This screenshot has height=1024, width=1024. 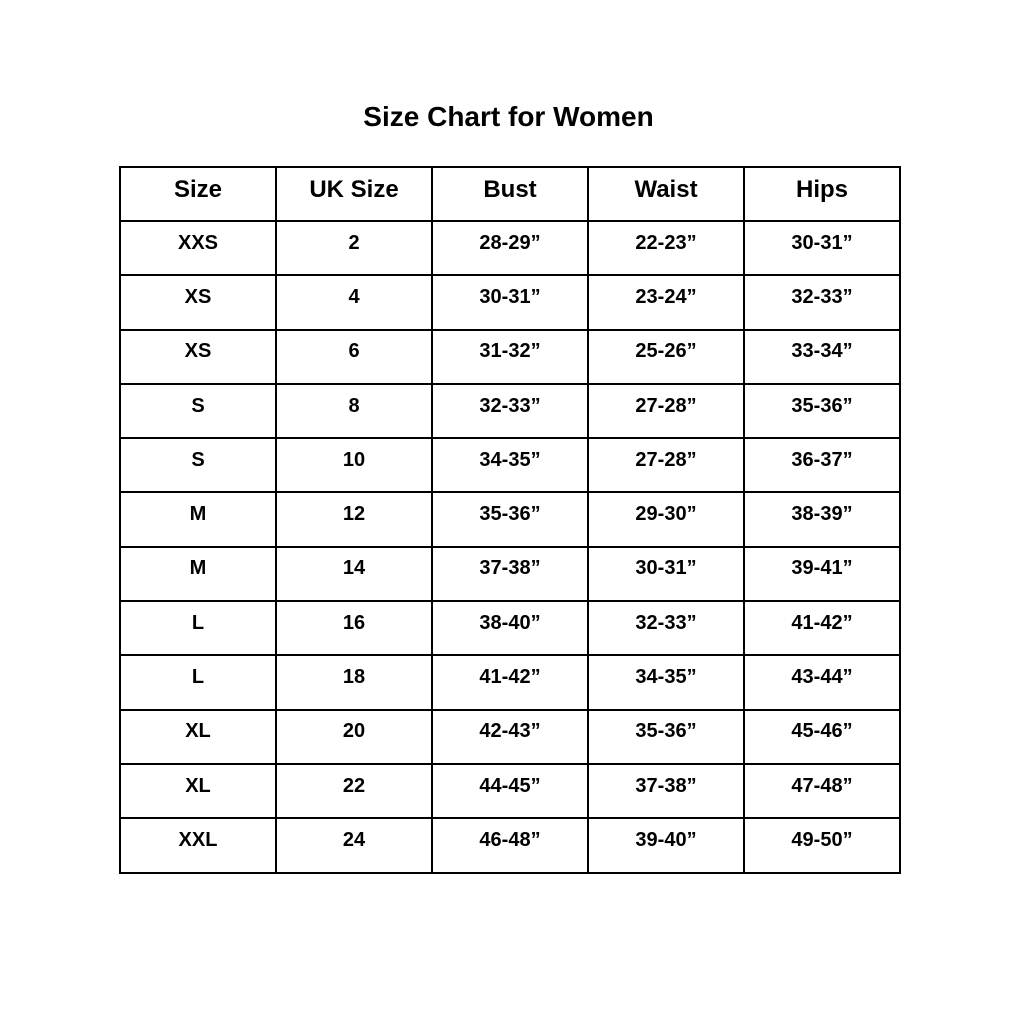 I want to click on table-row: M 12 35-36” 29-30” 38-39”, so click(x=510, y=519).